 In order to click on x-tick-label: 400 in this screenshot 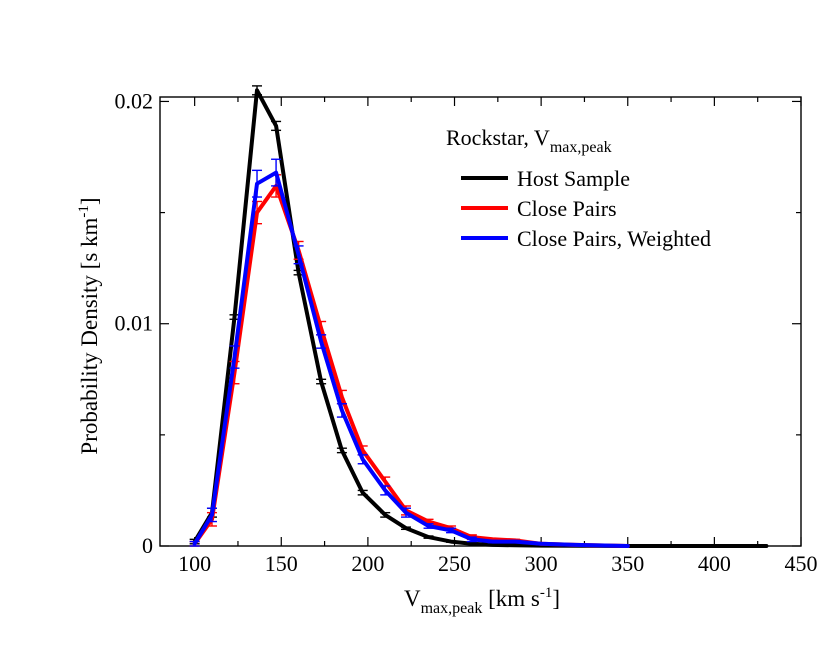, I will do `click(714, 563)`.